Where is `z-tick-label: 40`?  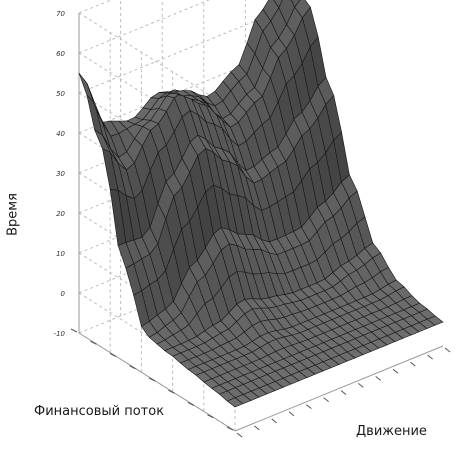
z-tick-label: 40 is located at coordinates (60, 134).